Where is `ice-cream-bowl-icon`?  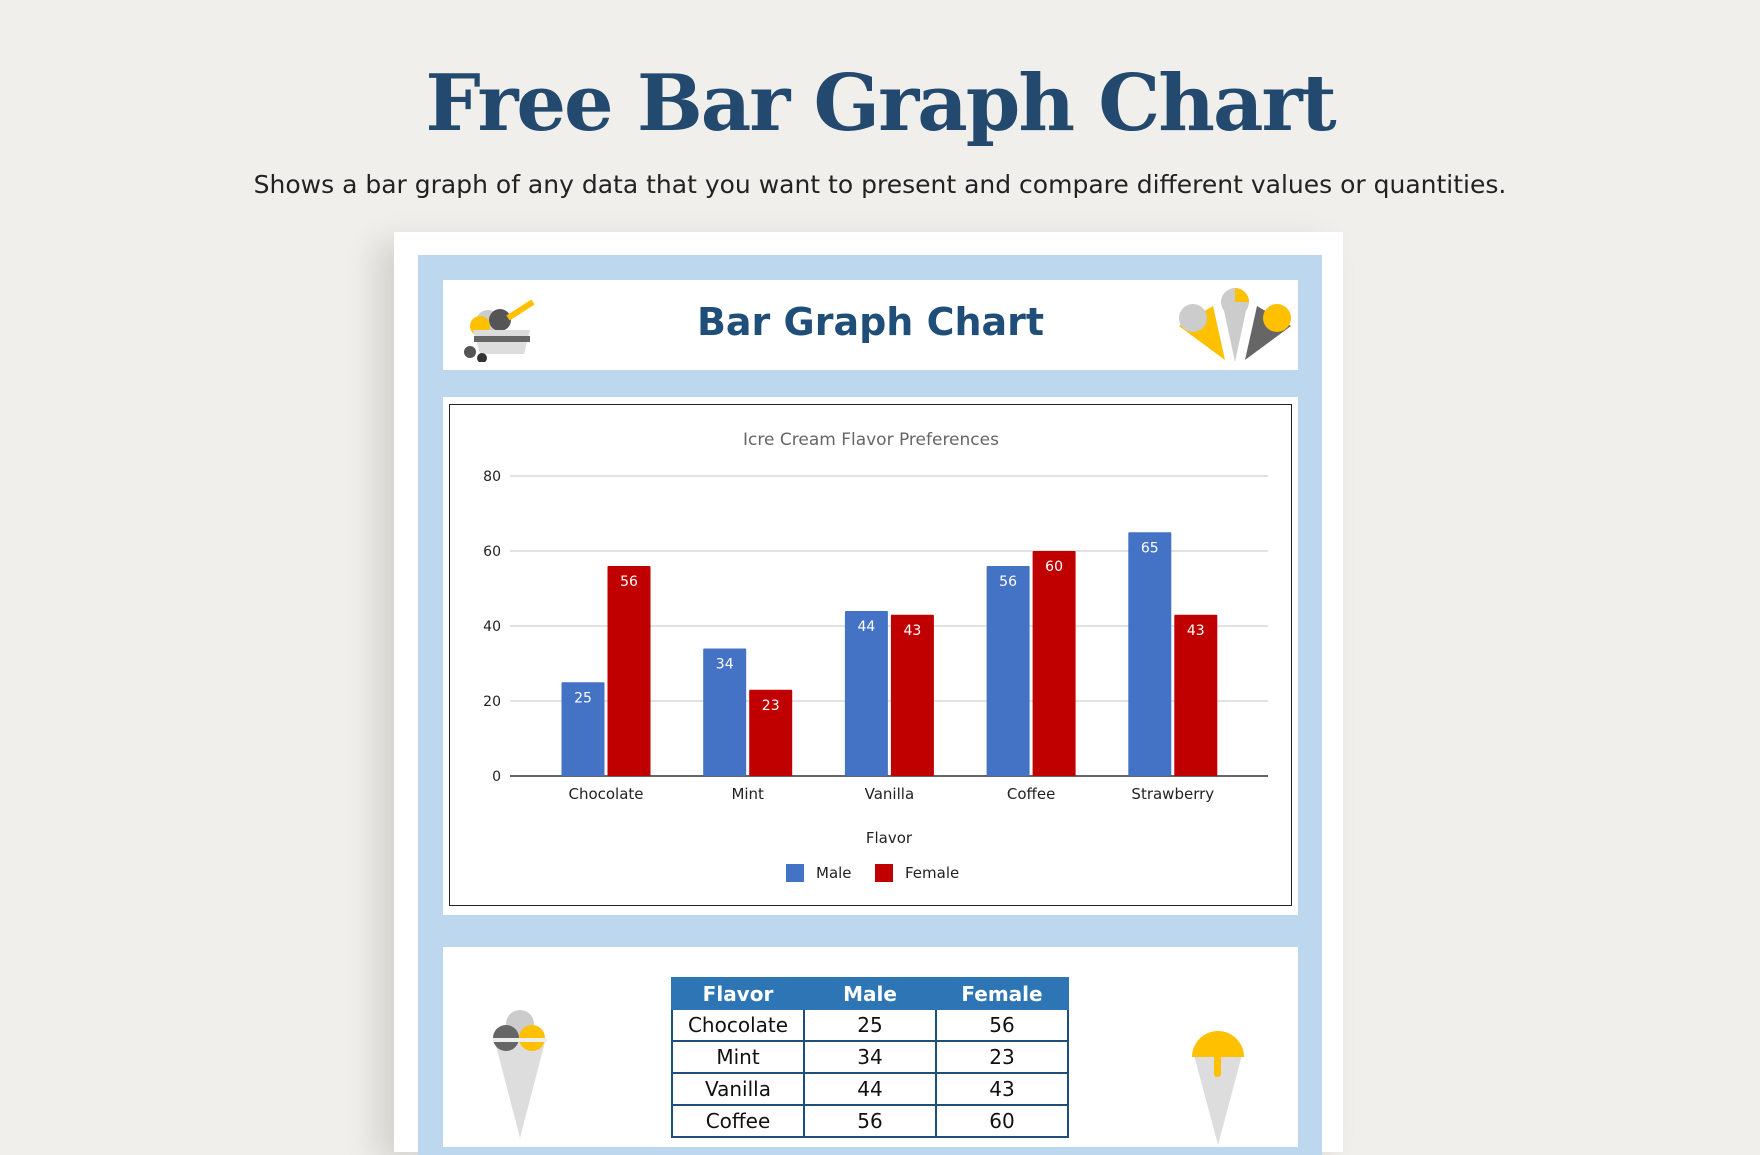 ice-cream-bowl-icon is located at coordinates (499, 330).